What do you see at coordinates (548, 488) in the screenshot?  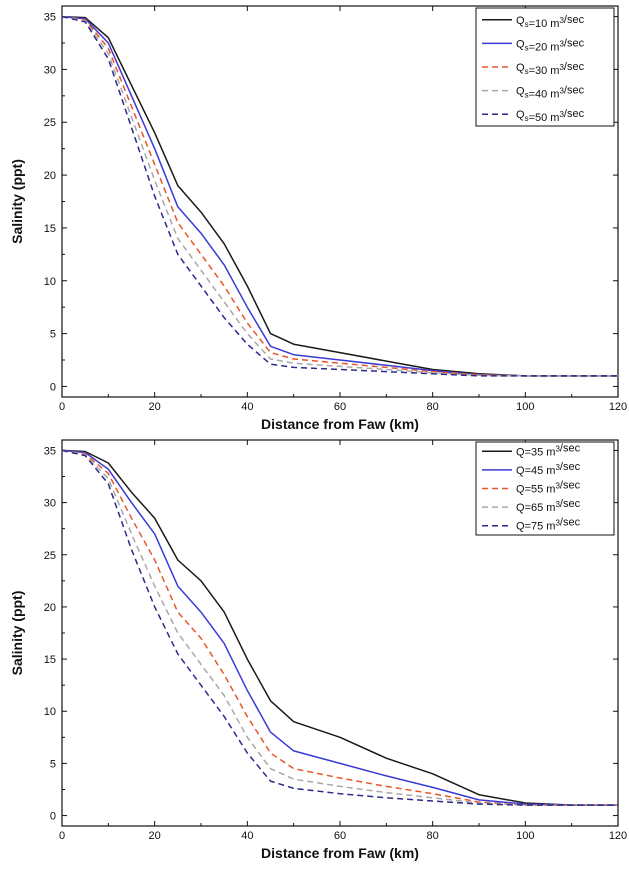 I see `legend-label: Q=55 m3/sec` at bounding box center [548, 488].